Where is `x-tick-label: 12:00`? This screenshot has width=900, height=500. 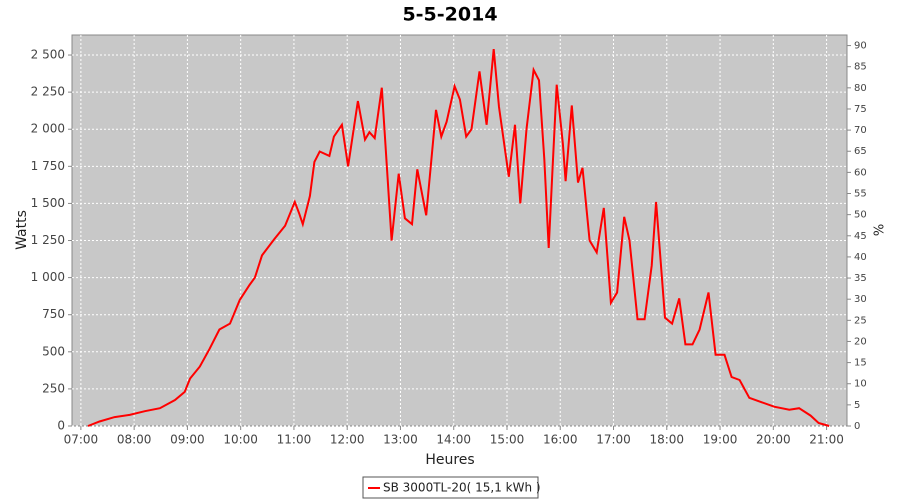
x-tick-label: 12:00 is located at coordinates (347, 440).